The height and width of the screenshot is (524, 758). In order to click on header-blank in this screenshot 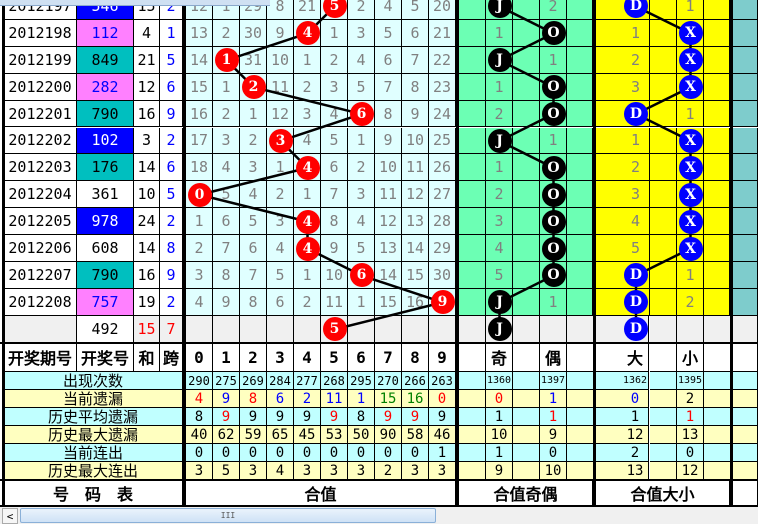, I will do `click(472, 357)`.